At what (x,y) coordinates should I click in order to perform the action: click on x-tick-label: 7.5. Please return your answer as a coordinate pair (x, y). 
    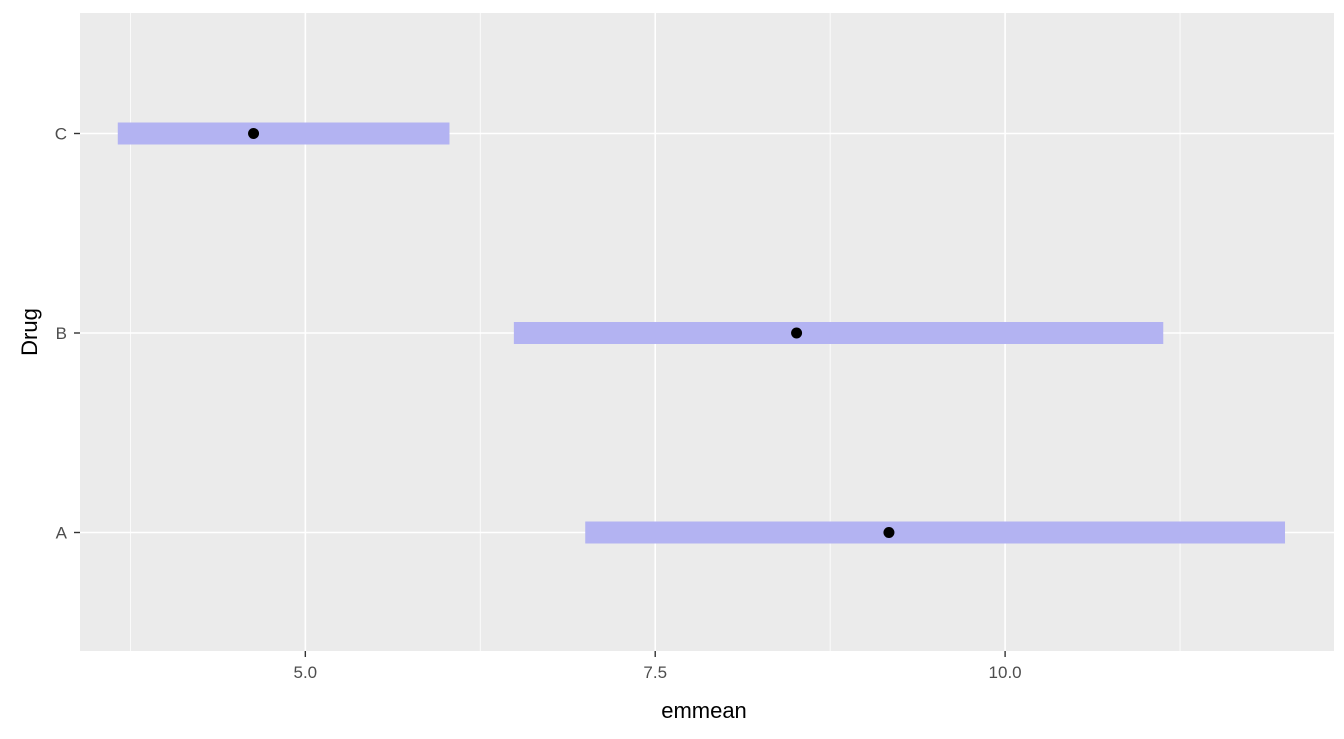
    Looking at the image, I should click on (655, 672).